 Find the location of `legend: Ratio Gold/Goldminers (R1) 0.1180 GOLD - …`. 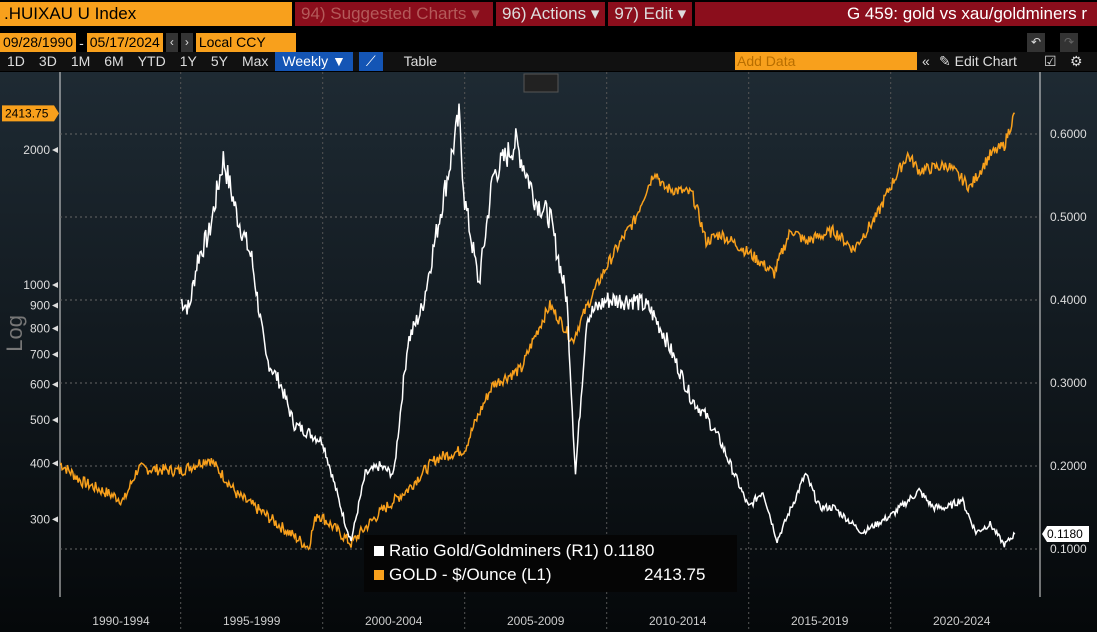

legend: Ratio Gold/Goldminers (R1) 0.1180 GOLD - … is located at coordinates (550, 563).